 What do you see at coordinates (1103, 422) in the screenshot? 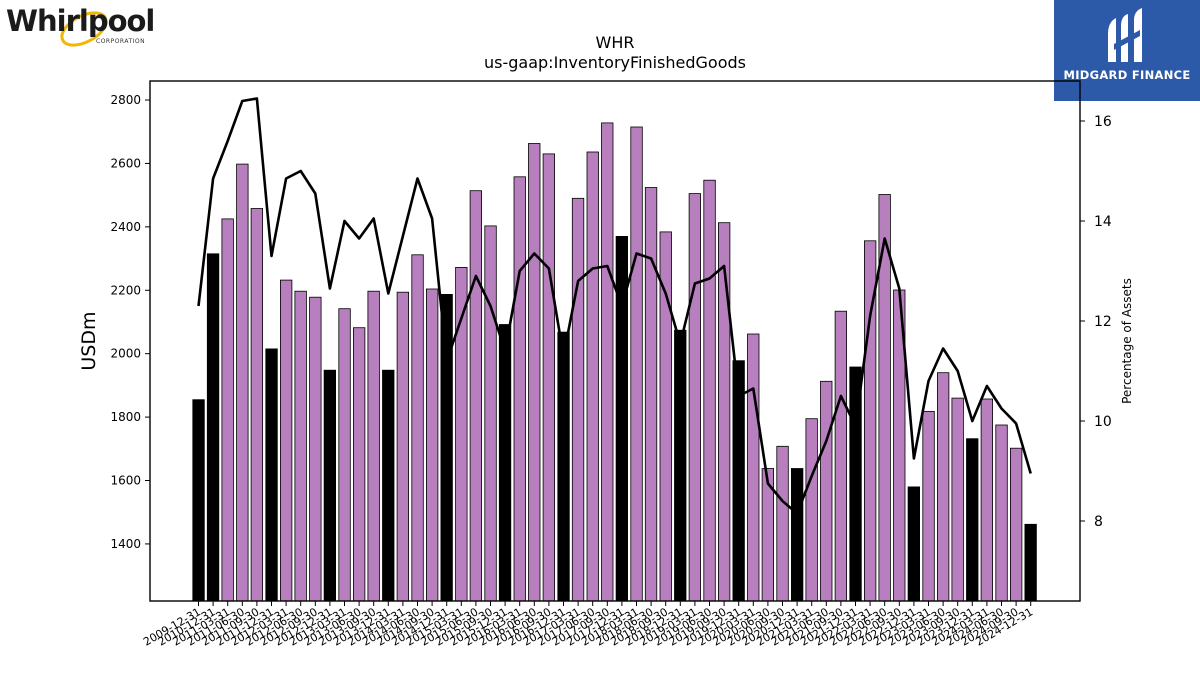
I see `right-axis-tick-label: 10` at bounding box center [1103, 422].